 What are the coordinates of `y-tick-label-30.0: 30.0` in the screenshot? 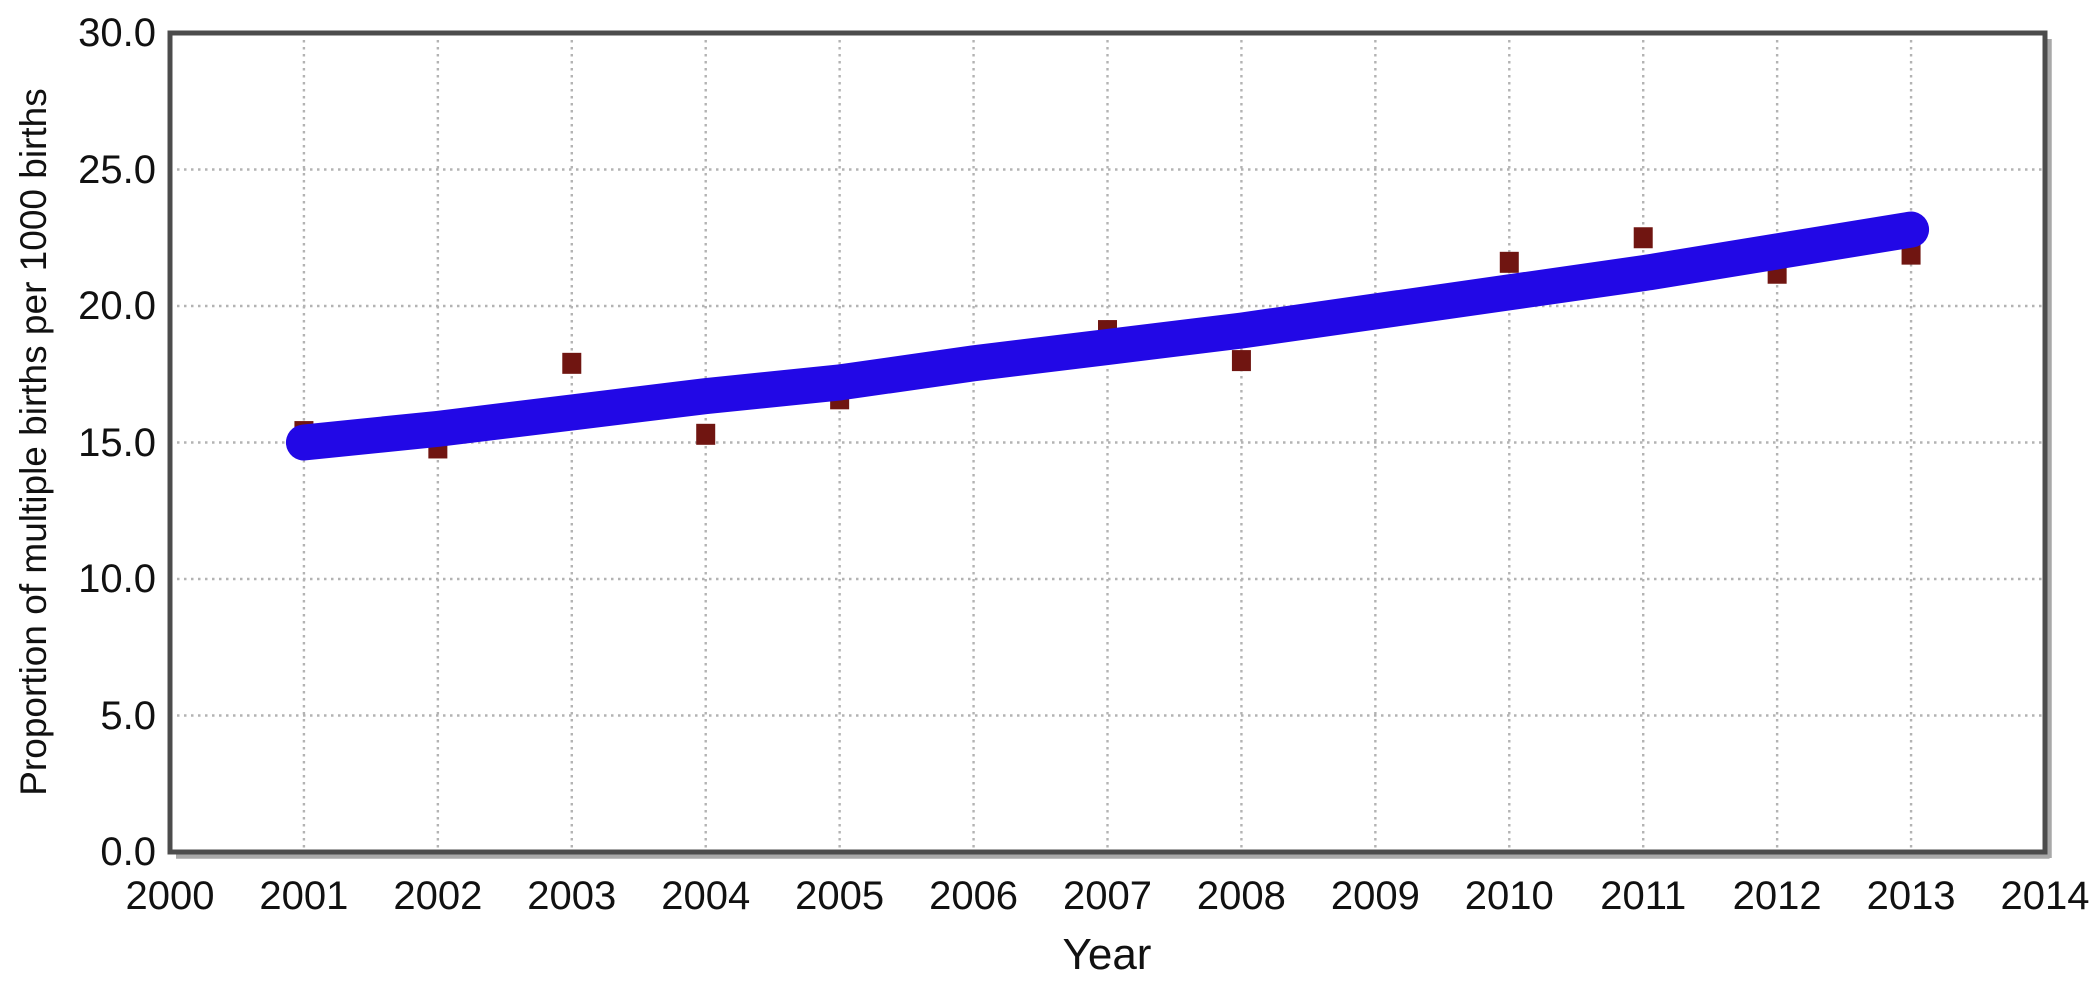 It's located at (117, 33).